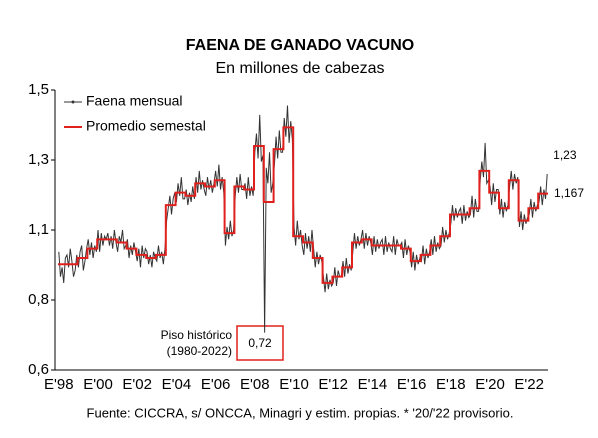 This screenshot has width=598, height=438. Describe the element at coordinates (38, 369) in the screenshot. I see `y-tick-label: 0,6` at that location.